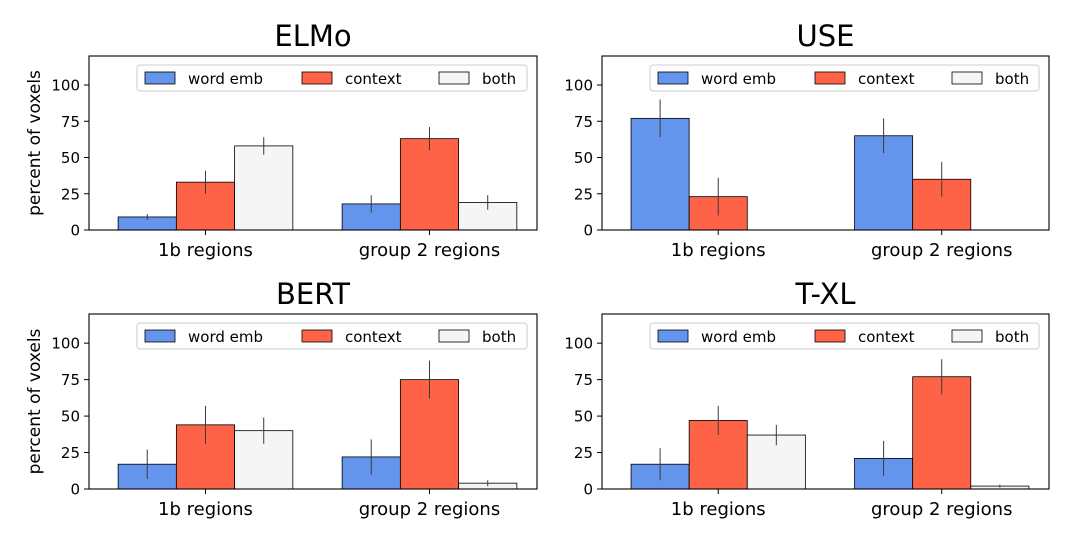 The width and height of the screenshot is (1076, 542). What do you see at coordinates (312, 36) in the screenshot?
I see `chart-title: ELMo` at bounding box center [312, 36].